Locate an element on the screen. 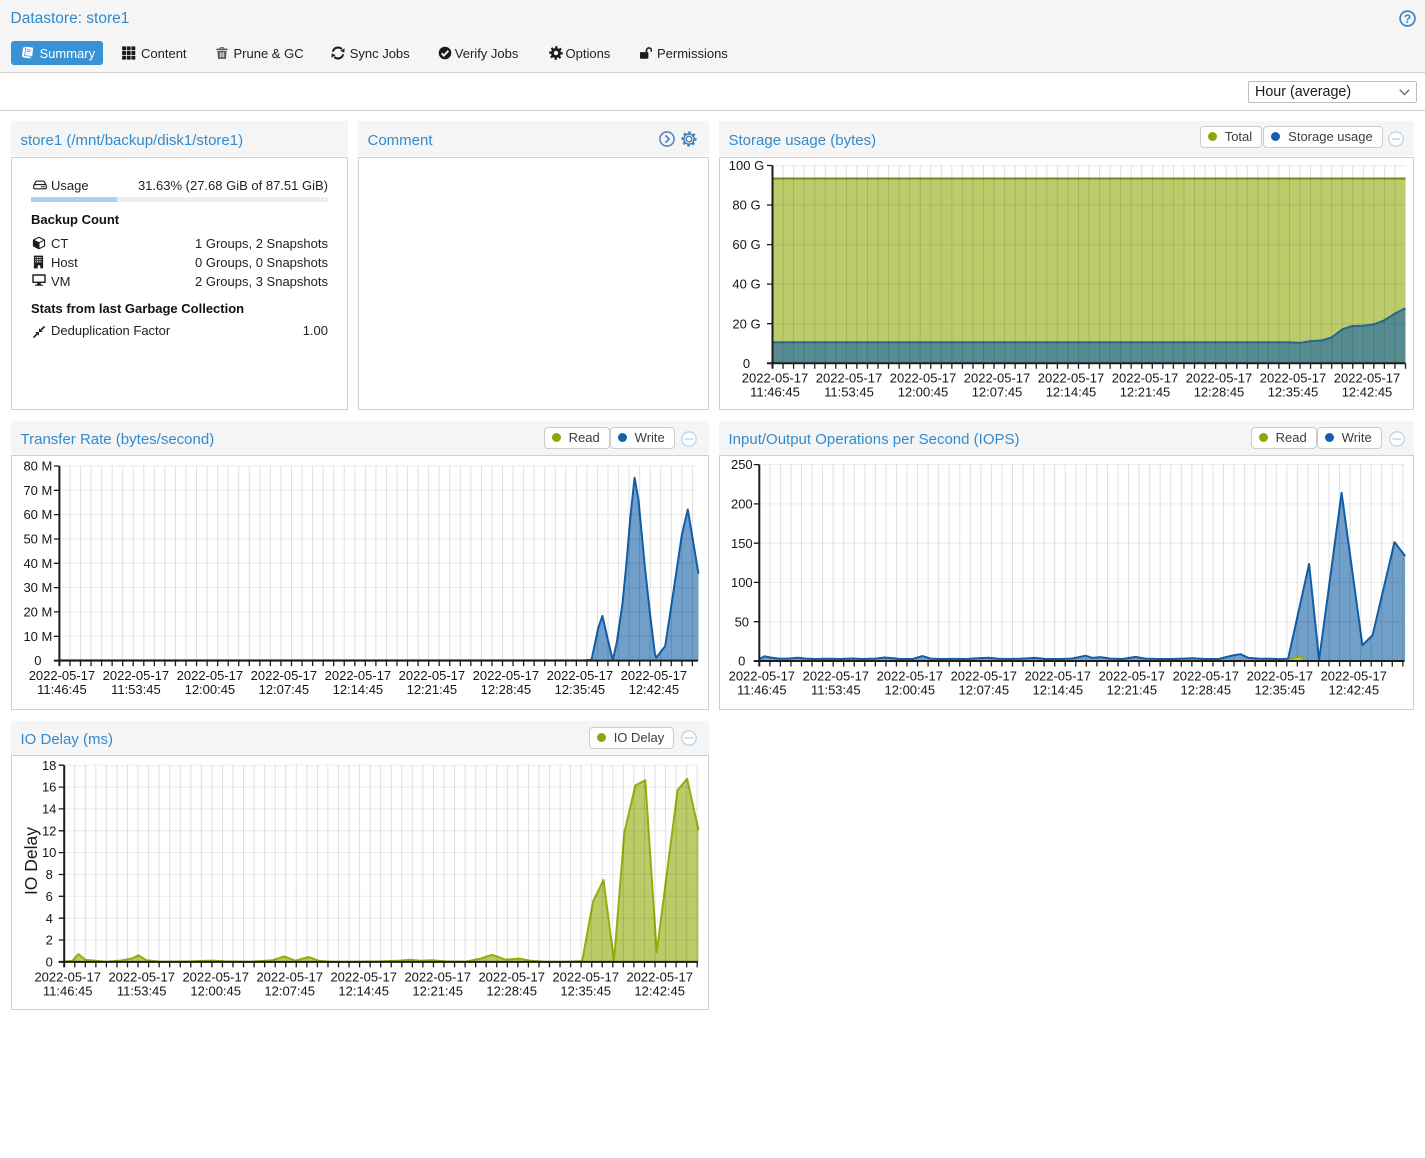 This screenshot has width=1425, height=1158. svg-text: 40 M is located at coordinates (37, 563).